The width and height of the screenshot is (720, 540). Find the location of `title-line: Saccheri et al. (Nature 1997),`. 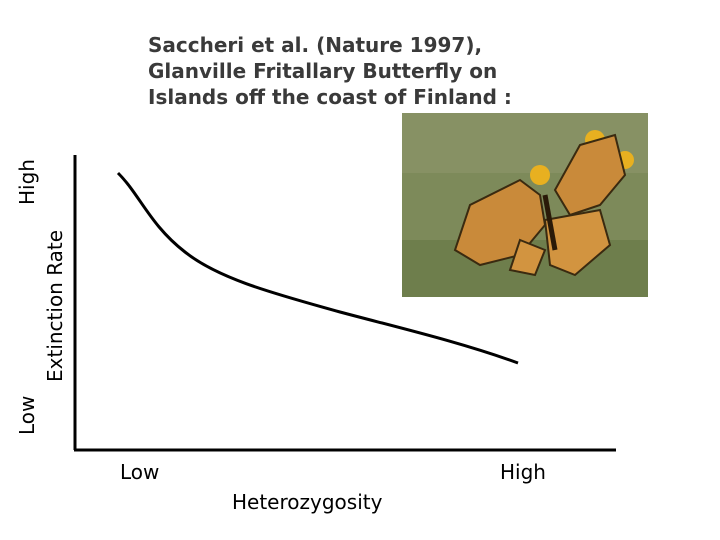

title-line: Saccheri et al. (Nature 1997), is located at coordinates (315, 45).